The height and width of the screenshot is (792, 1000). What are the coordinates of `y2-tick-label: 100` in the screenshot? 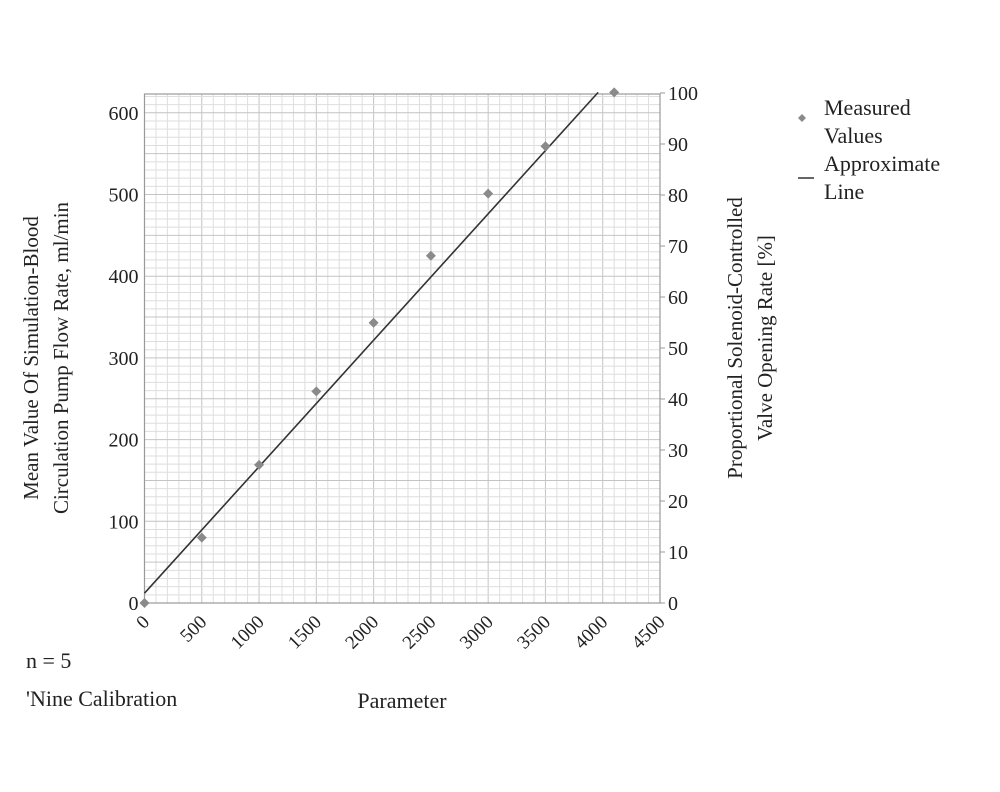 It's located at (683, 94).